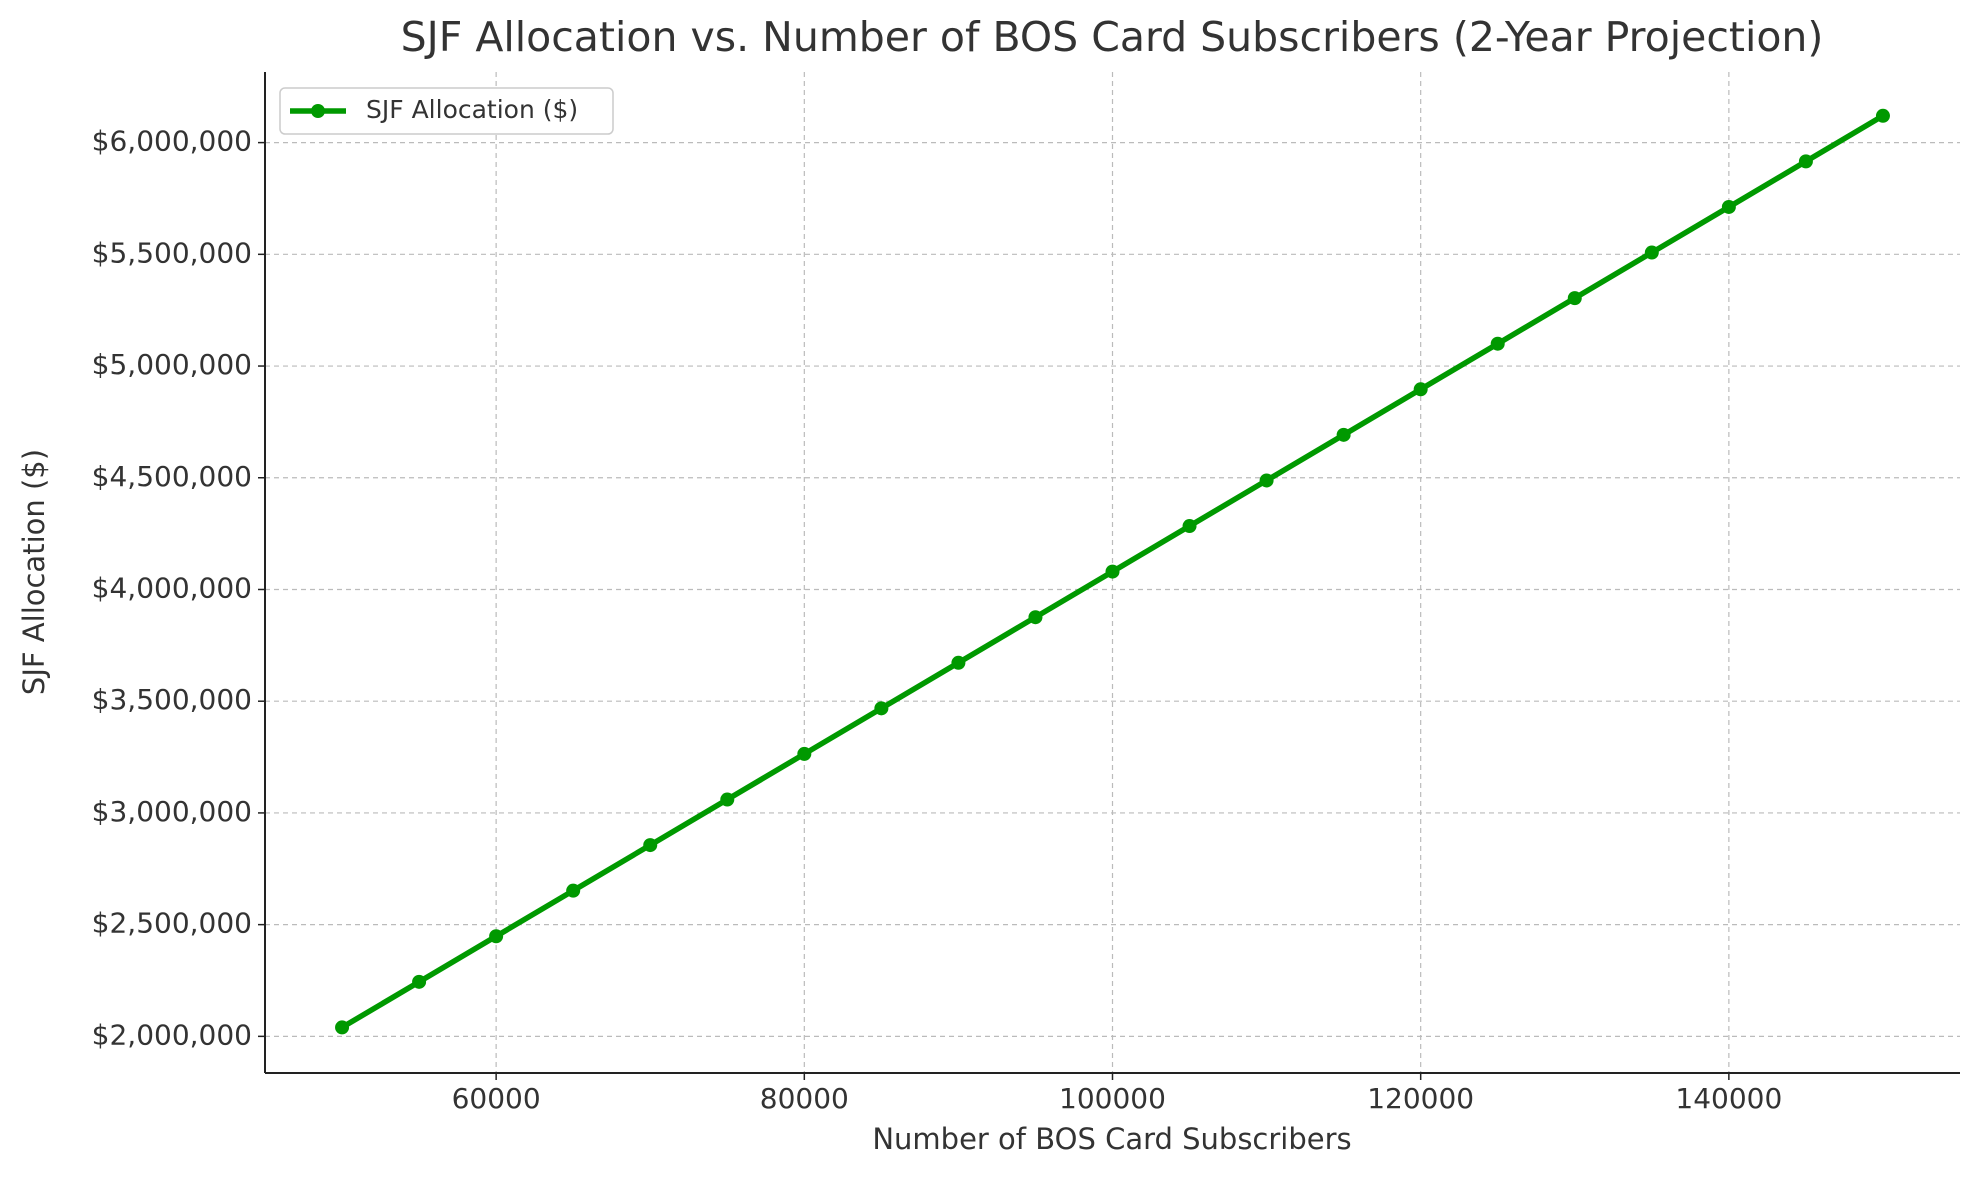  I want to click on y-tick-label: $2,000,000, so click(172, 1034).